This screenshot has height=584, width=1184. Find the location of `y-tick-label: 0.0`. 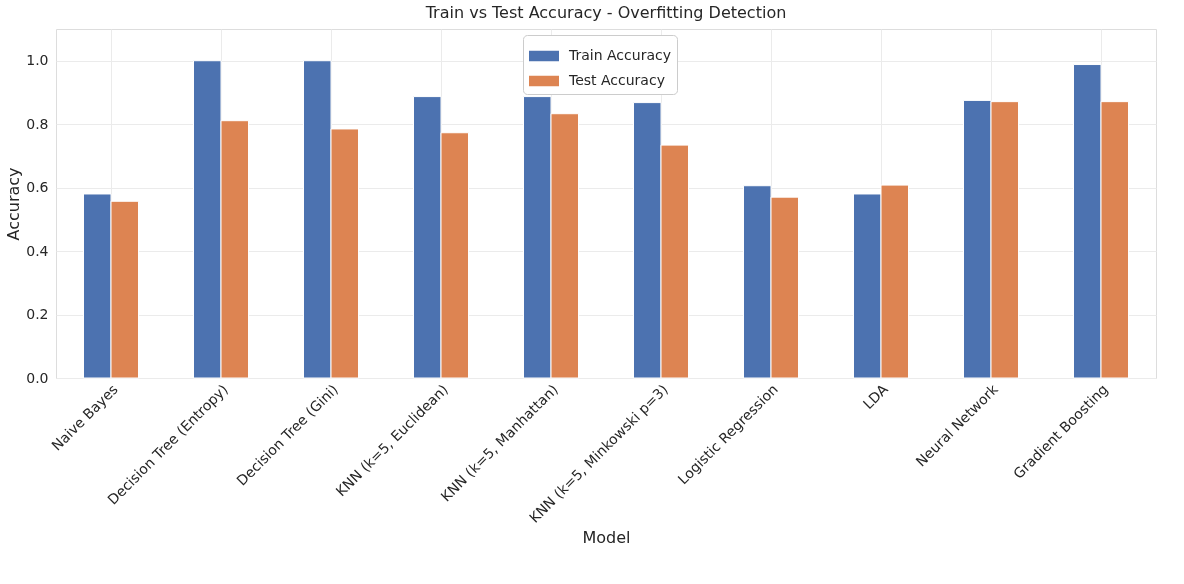

y-tick-label: 0.0 is located at coordinates (37, 377).